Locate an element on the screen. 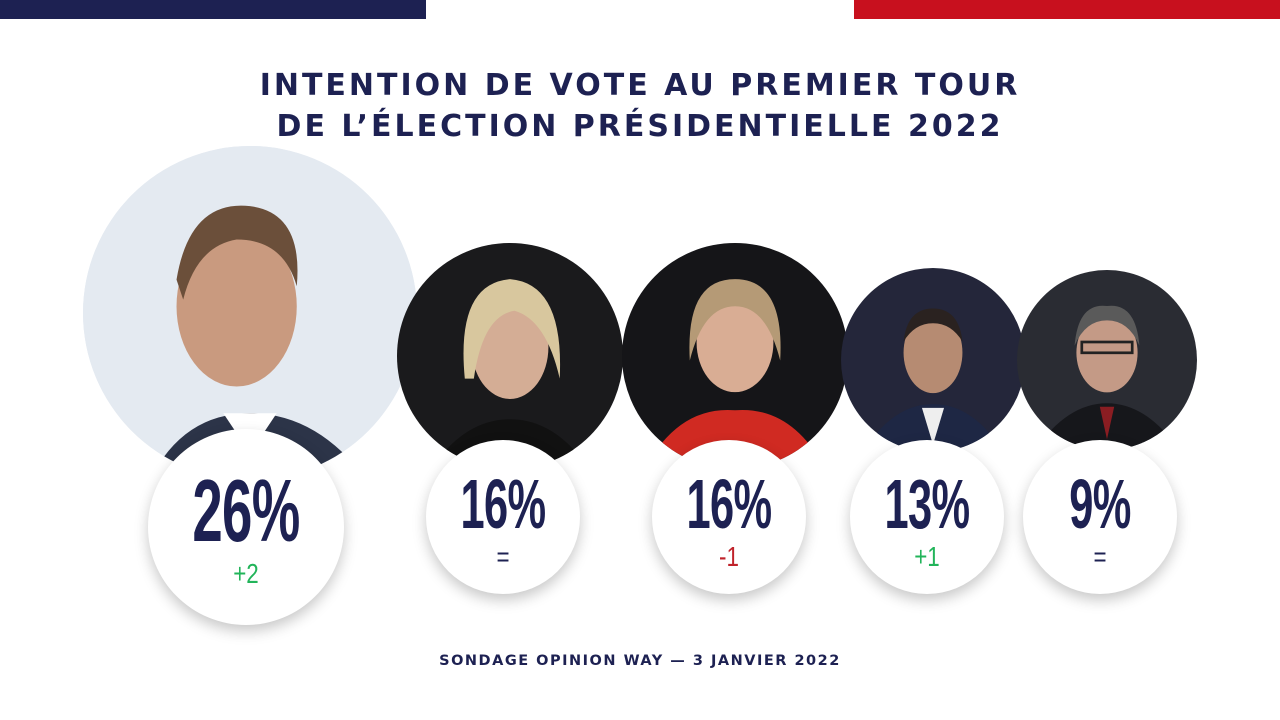 The height and width of the screenshot is (720, 1280). result-bubble-2: 16% = is located at coordinates (503, 517).